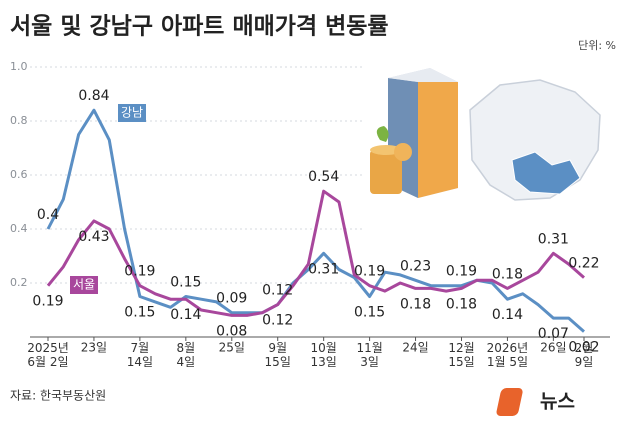 Image resolution: width=628 pixels, height=426 pixels. I want to click on y-tick-label: 0.4, so click(19, 228).